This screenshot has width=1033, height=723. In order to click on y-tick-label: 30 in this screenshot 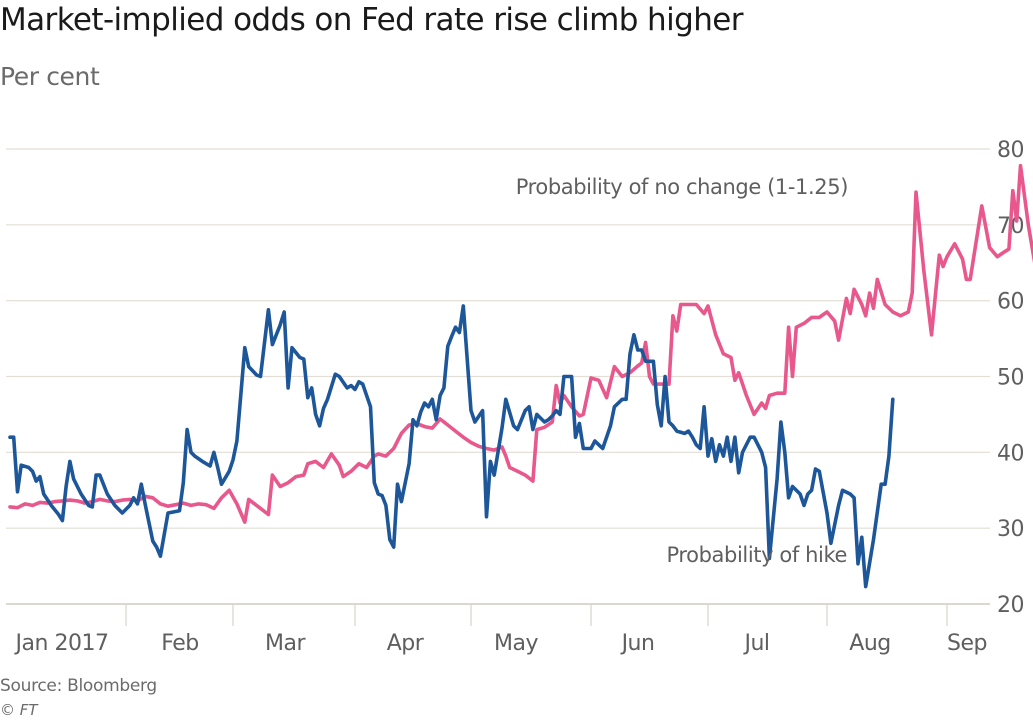, I will do `click(1010, 529)`.